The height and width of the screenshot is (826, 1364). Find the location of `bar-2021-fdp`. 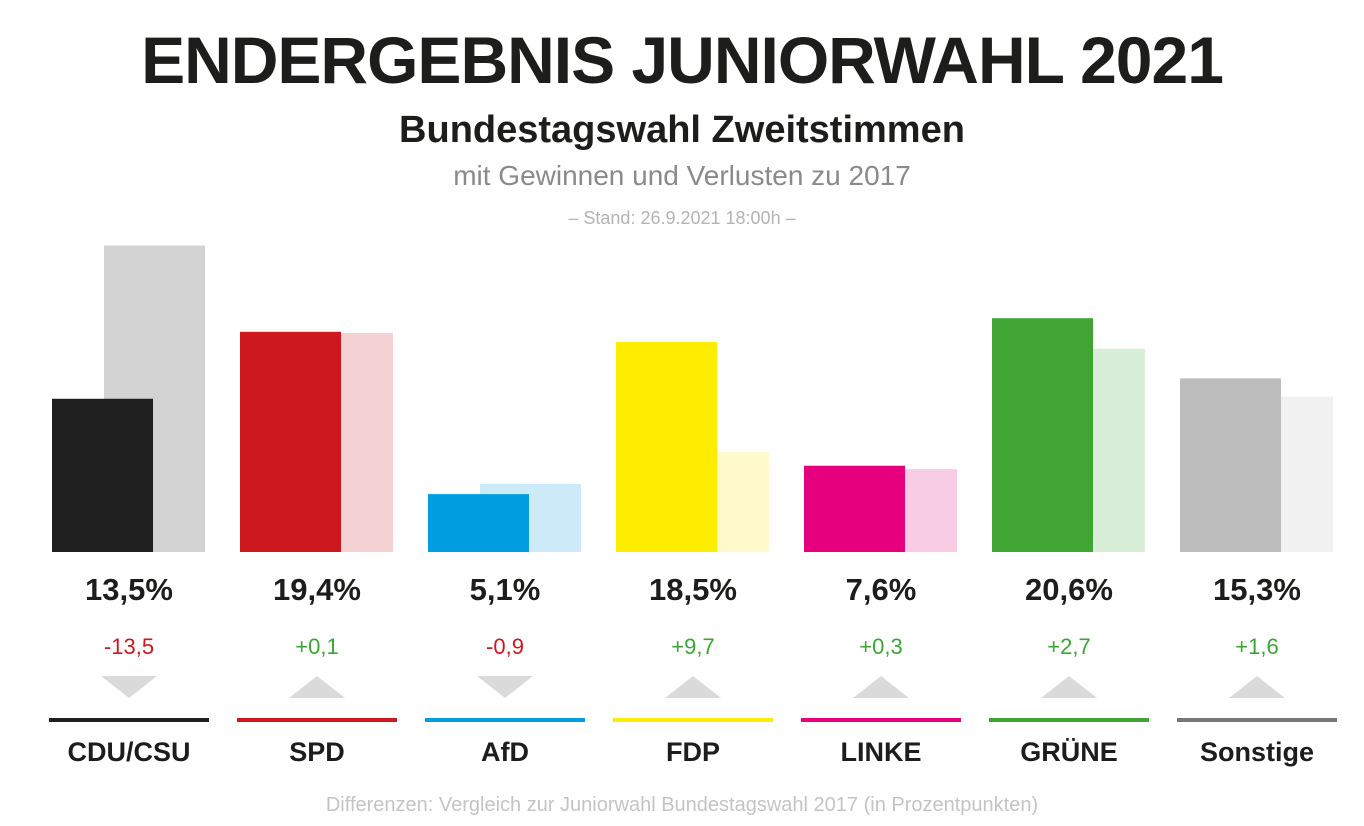

bar-2021-fdp is located at coordinates (666, 447).